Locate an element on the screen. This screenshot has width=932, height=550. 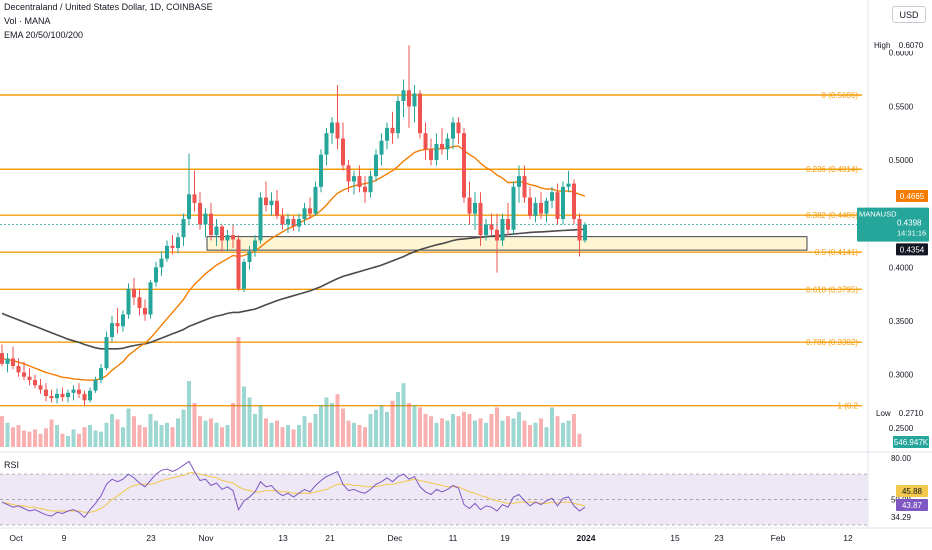
fib-level-label: 0 (0.5606) is located at coordinates (840, 95).